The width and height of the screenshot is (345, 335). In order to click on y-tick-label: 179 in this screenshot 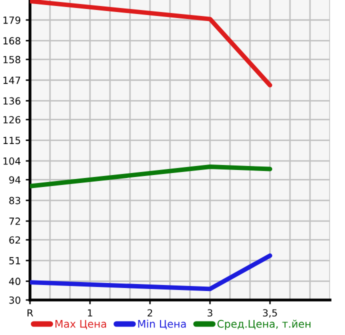, I will do `click(11, 20)`.